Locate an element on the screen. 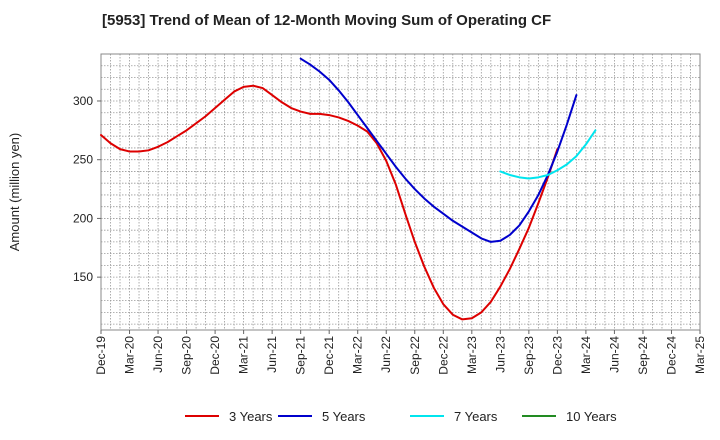  legend: 3 Years 5 Years 7 Years 10 Years is located at coordinates (360, 416).